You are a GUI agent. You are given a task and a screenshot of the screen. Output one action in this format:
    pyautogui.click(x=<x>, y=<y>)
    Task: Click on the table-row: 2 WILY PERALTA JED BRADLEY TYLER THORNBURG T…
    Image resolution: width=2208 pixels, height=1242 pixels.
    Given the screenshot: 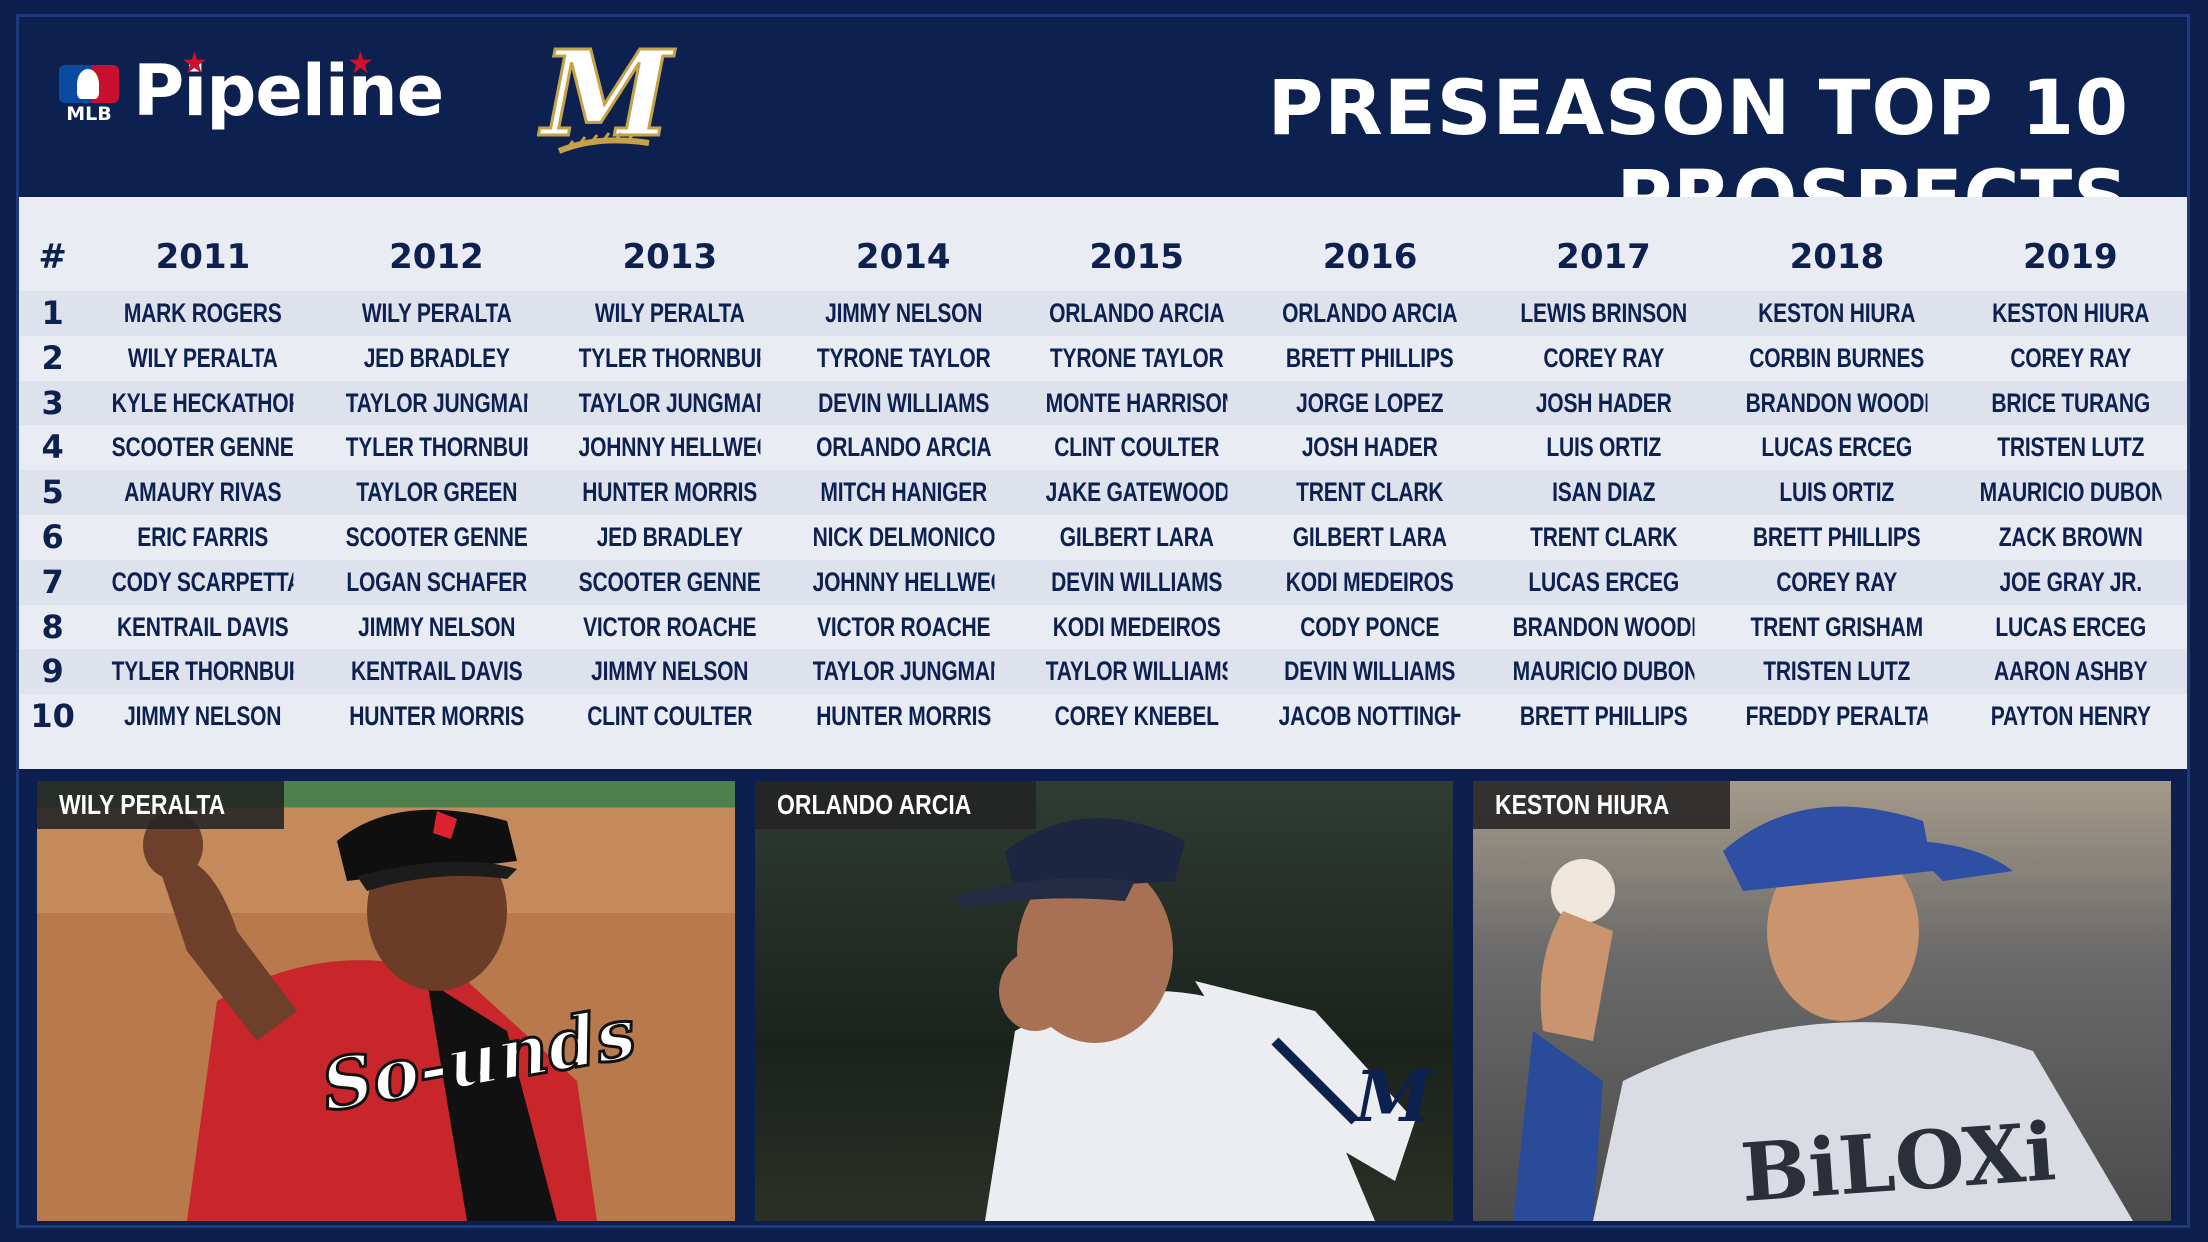 What is the action you would take?
    pyautogui.click(x=1103, y=358)
    